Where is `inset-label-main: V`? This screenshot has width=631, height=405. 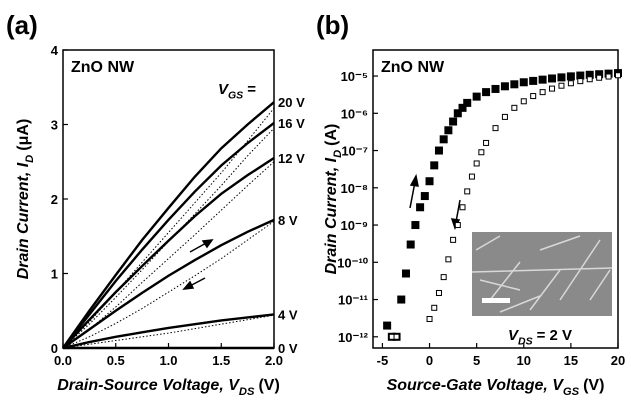
inset-label-main: V is located at coordinates (514, 335).